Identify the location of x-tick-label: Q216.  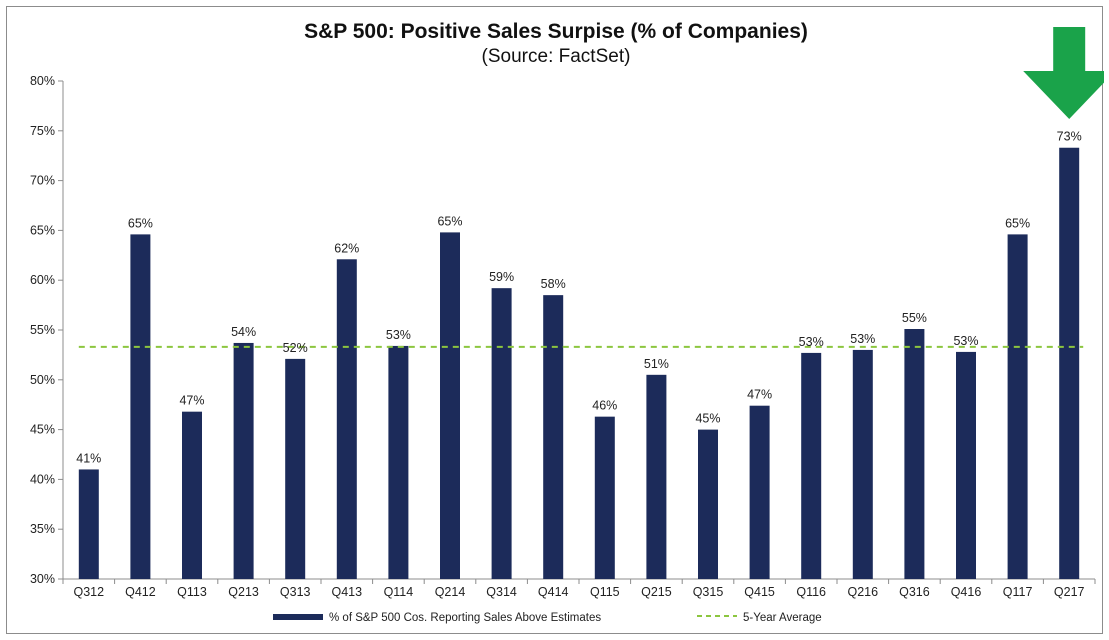
(863, 592).